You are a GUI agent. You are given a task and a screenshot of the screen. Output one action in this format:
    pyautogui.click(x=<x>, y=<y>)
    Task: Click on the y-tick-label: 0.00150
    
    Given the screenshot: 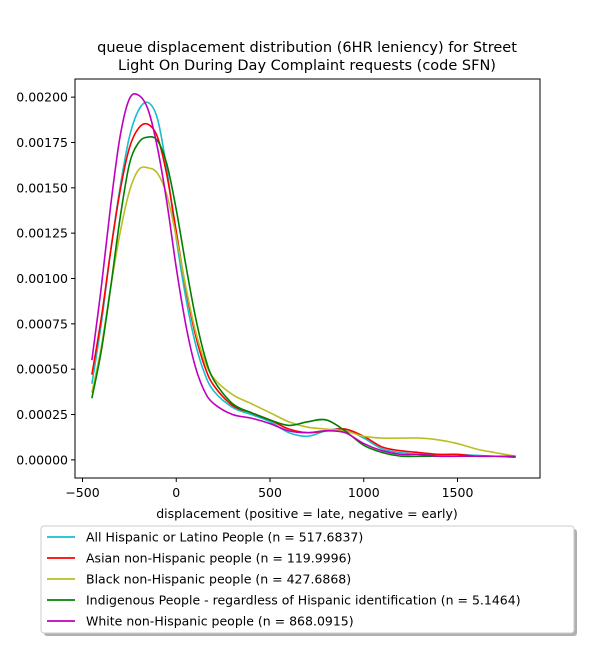 What is the action you would take?
    pyautogui.click(x=42, y=187)
    